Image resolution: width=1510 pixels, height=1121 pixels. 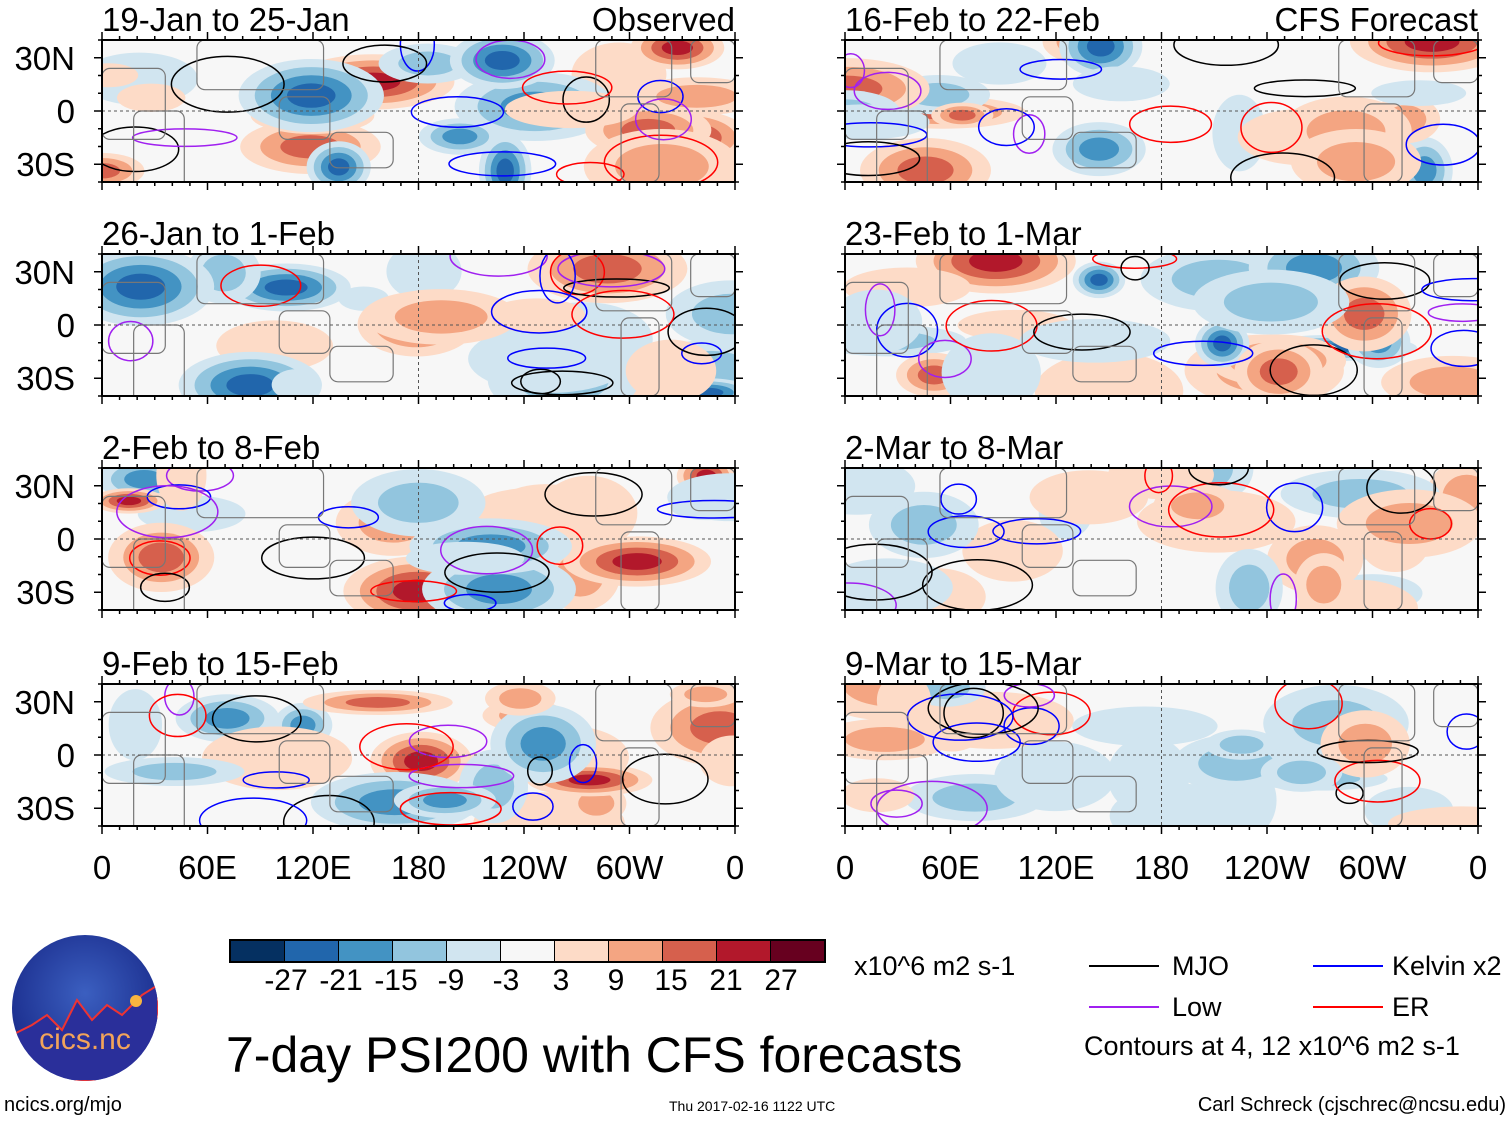 I want to click on colorbar-label: 3, so click(x=561, y=980).